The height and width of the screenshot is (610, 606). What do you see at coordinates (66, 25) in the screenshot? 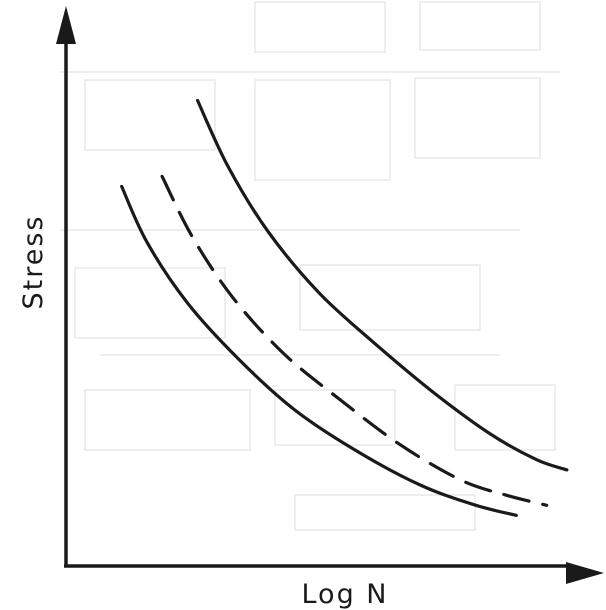
I see `y-axis-arrowhead` at bounding box center [66, 25].